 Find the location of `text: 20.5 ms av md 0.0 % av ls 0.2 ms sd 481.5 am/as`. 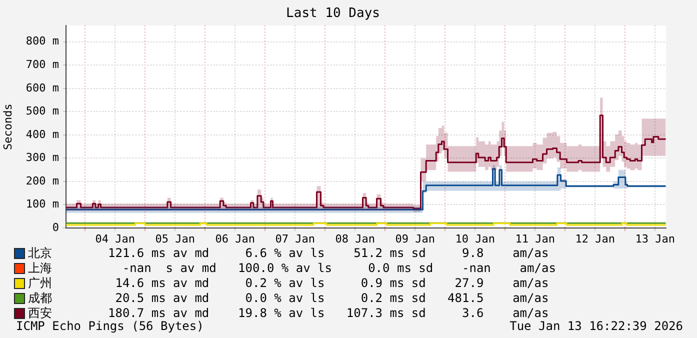

text: 20.5 ms av md 0.0 % av ls 0.2 ms sd 481.5 am/as is located at coordinates (331, 298).